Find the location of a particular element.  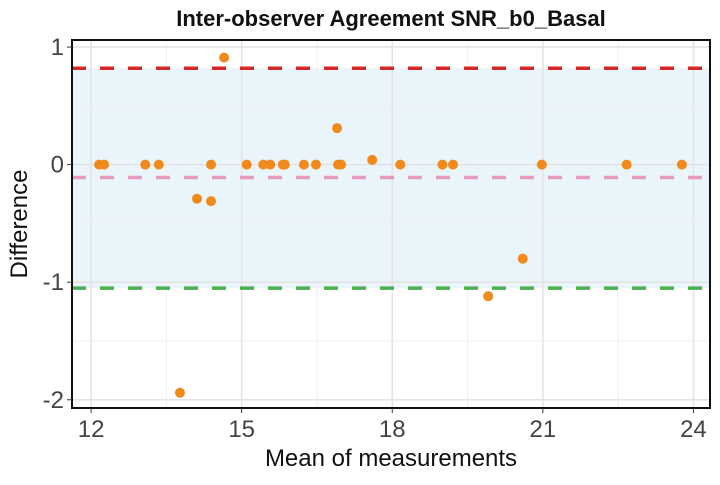

x-tick-label: 15 is located at coordinates (241, 429).